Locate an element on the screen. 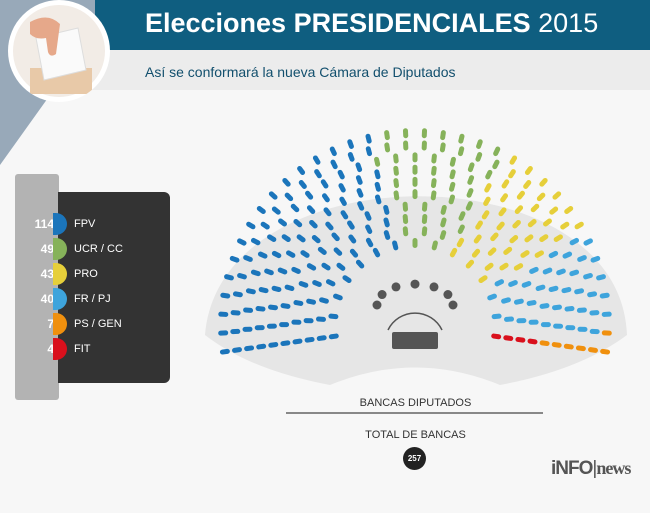 The height and width of the screenshot is (513, 650). legend-count: 4 is located at coordinates (50, 349).